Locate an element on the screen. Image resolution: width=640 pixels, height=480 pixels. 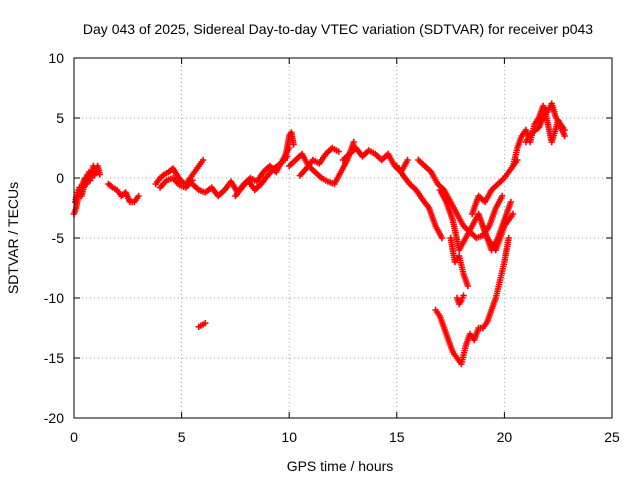
y-tick-label: -15 is located at coordinates (54, 358).